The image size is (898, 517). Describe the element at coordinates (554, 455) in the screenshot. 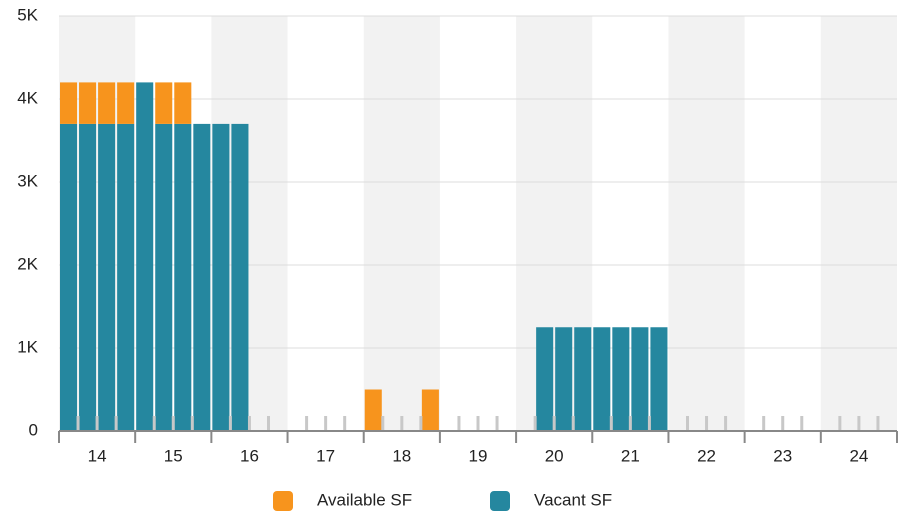

I see `x-tick-label: 20` at that location.